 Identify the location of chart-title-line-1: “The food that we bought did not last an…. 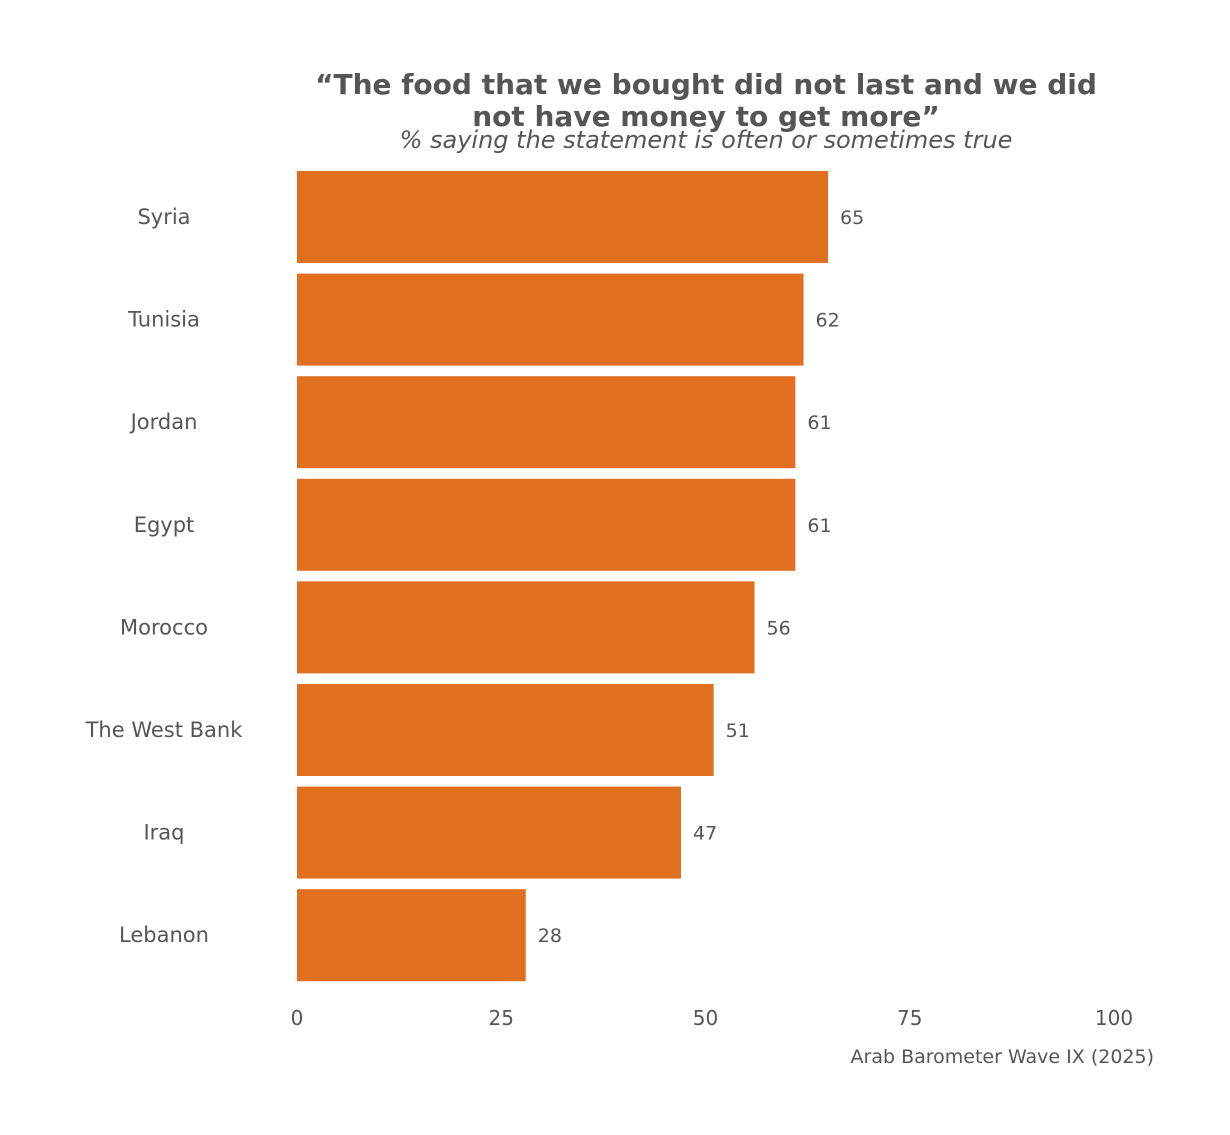
(706, 84).